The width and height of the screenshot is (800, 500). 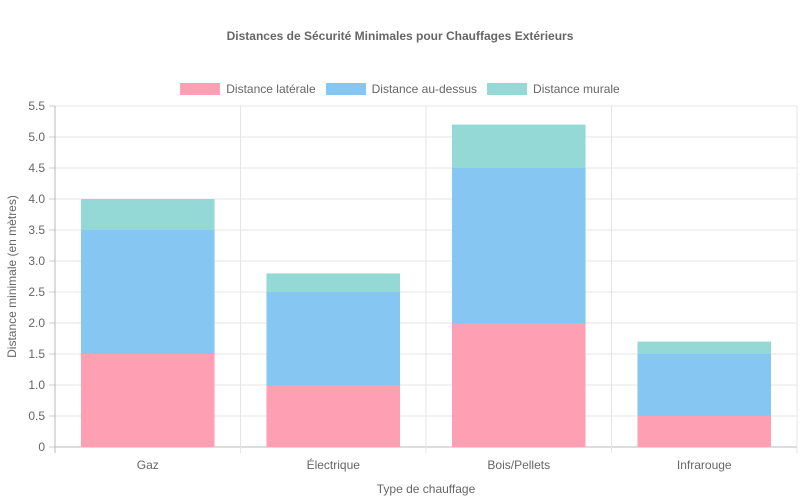 What do you see at coordinates (36, 354) in the screenshot?
I see `y-tick-label: 1.5` at bounding box center [36, 354].